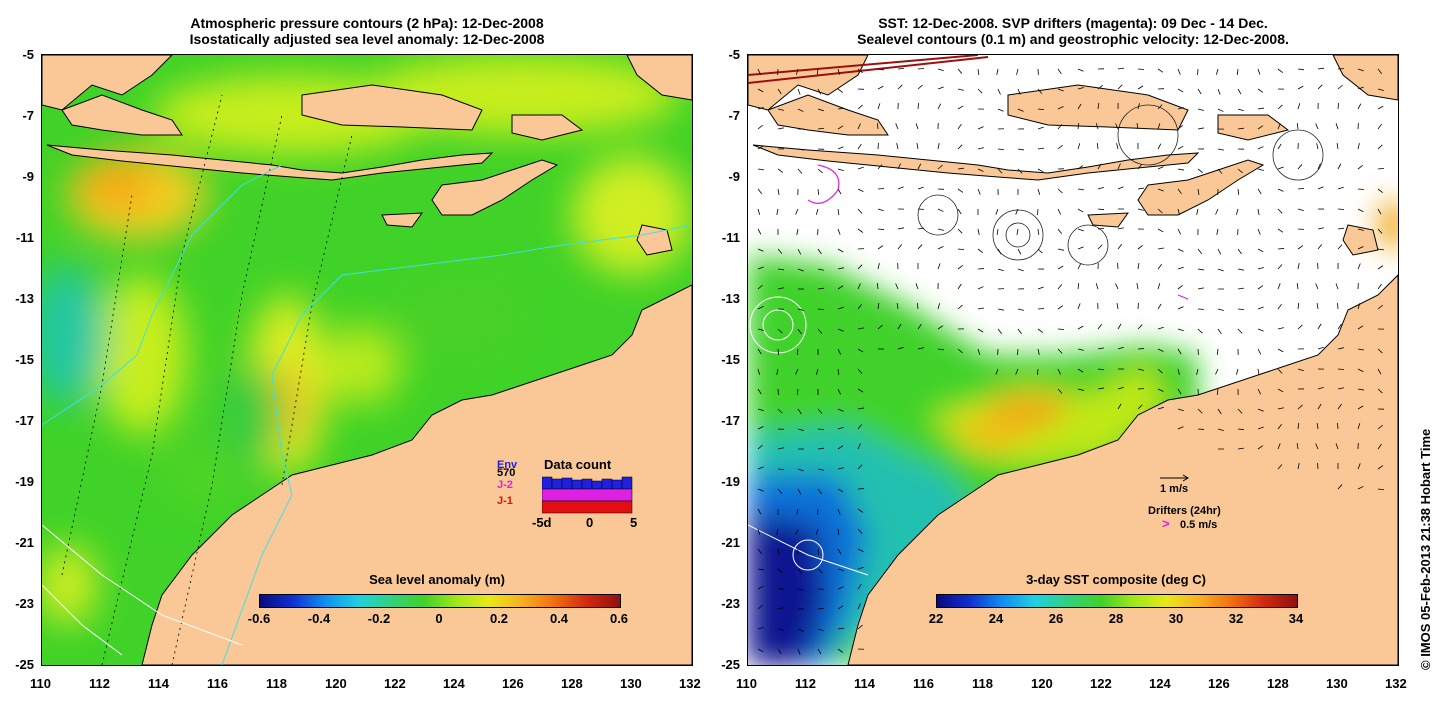 The image size is (1440, 710). Describe the element at coordinates (24, 420) in the screenshot. I see `left-lat-tick-label: -17` at that location.